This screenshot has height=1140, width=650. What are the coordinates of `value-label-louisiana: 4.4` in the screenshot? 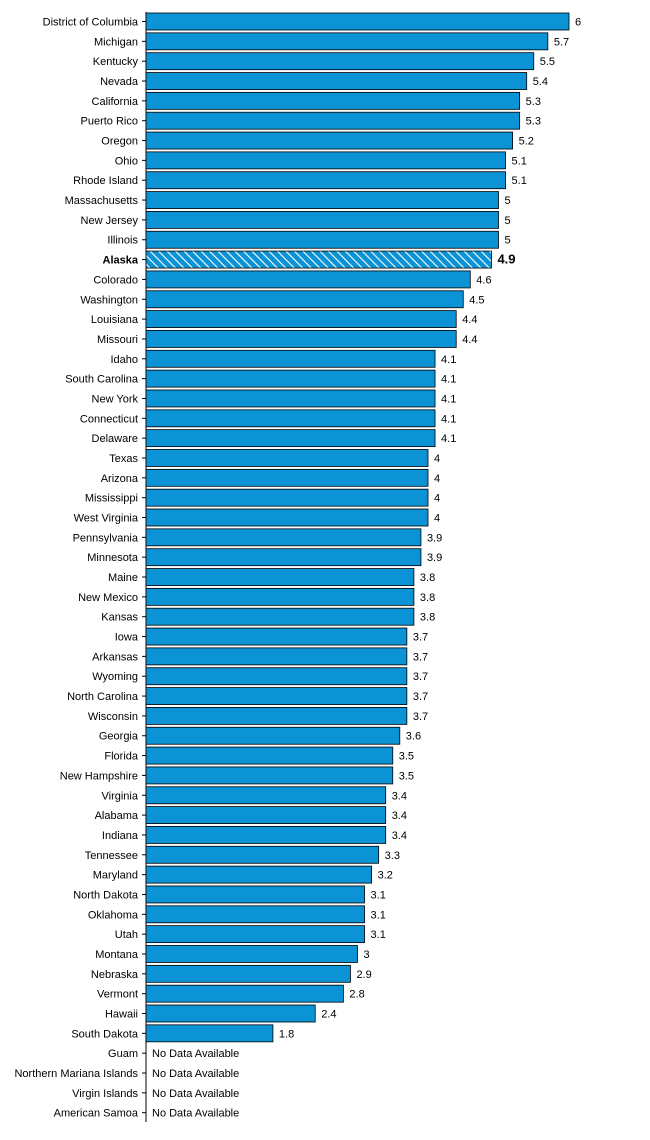 It's located at (469, 320).